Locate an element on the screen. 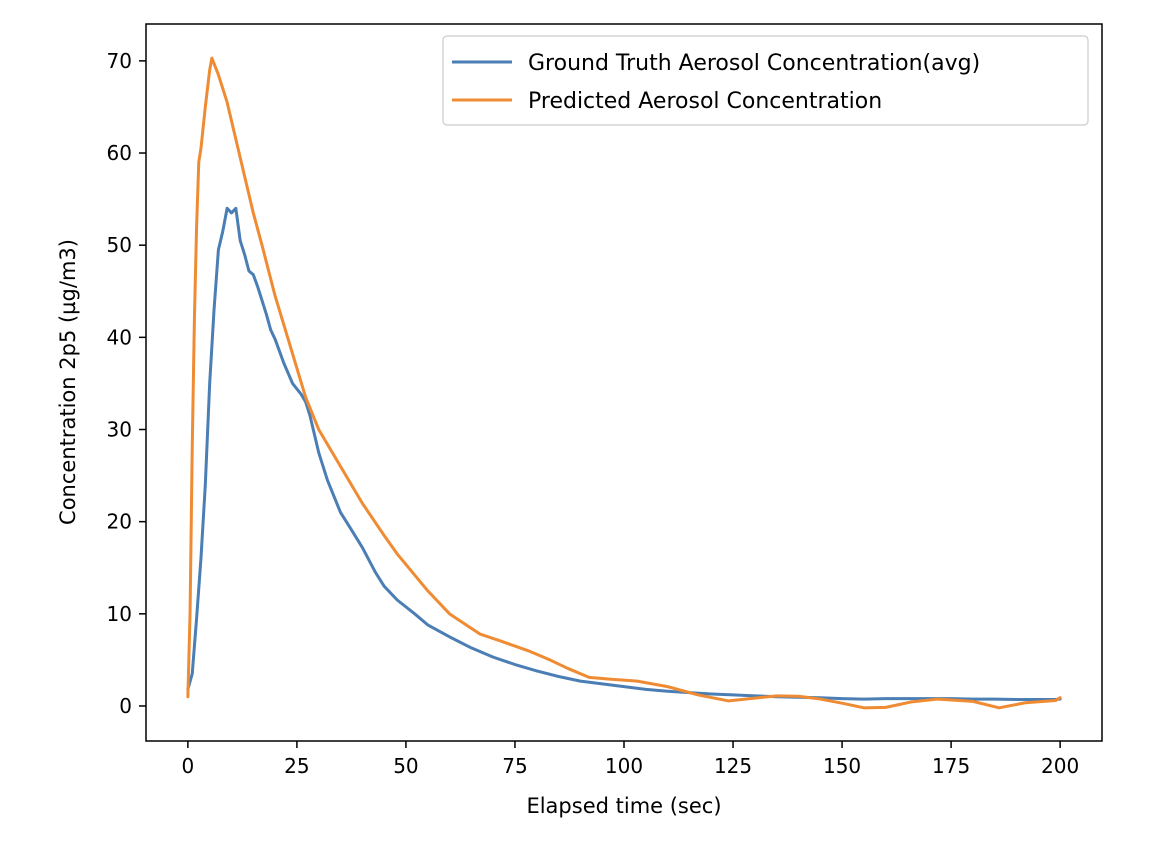 Image resolution: width=1166 pixels, height=852 pixels. x-axis-label: Elapsed time (sec) is located at coordinates (623, 806).